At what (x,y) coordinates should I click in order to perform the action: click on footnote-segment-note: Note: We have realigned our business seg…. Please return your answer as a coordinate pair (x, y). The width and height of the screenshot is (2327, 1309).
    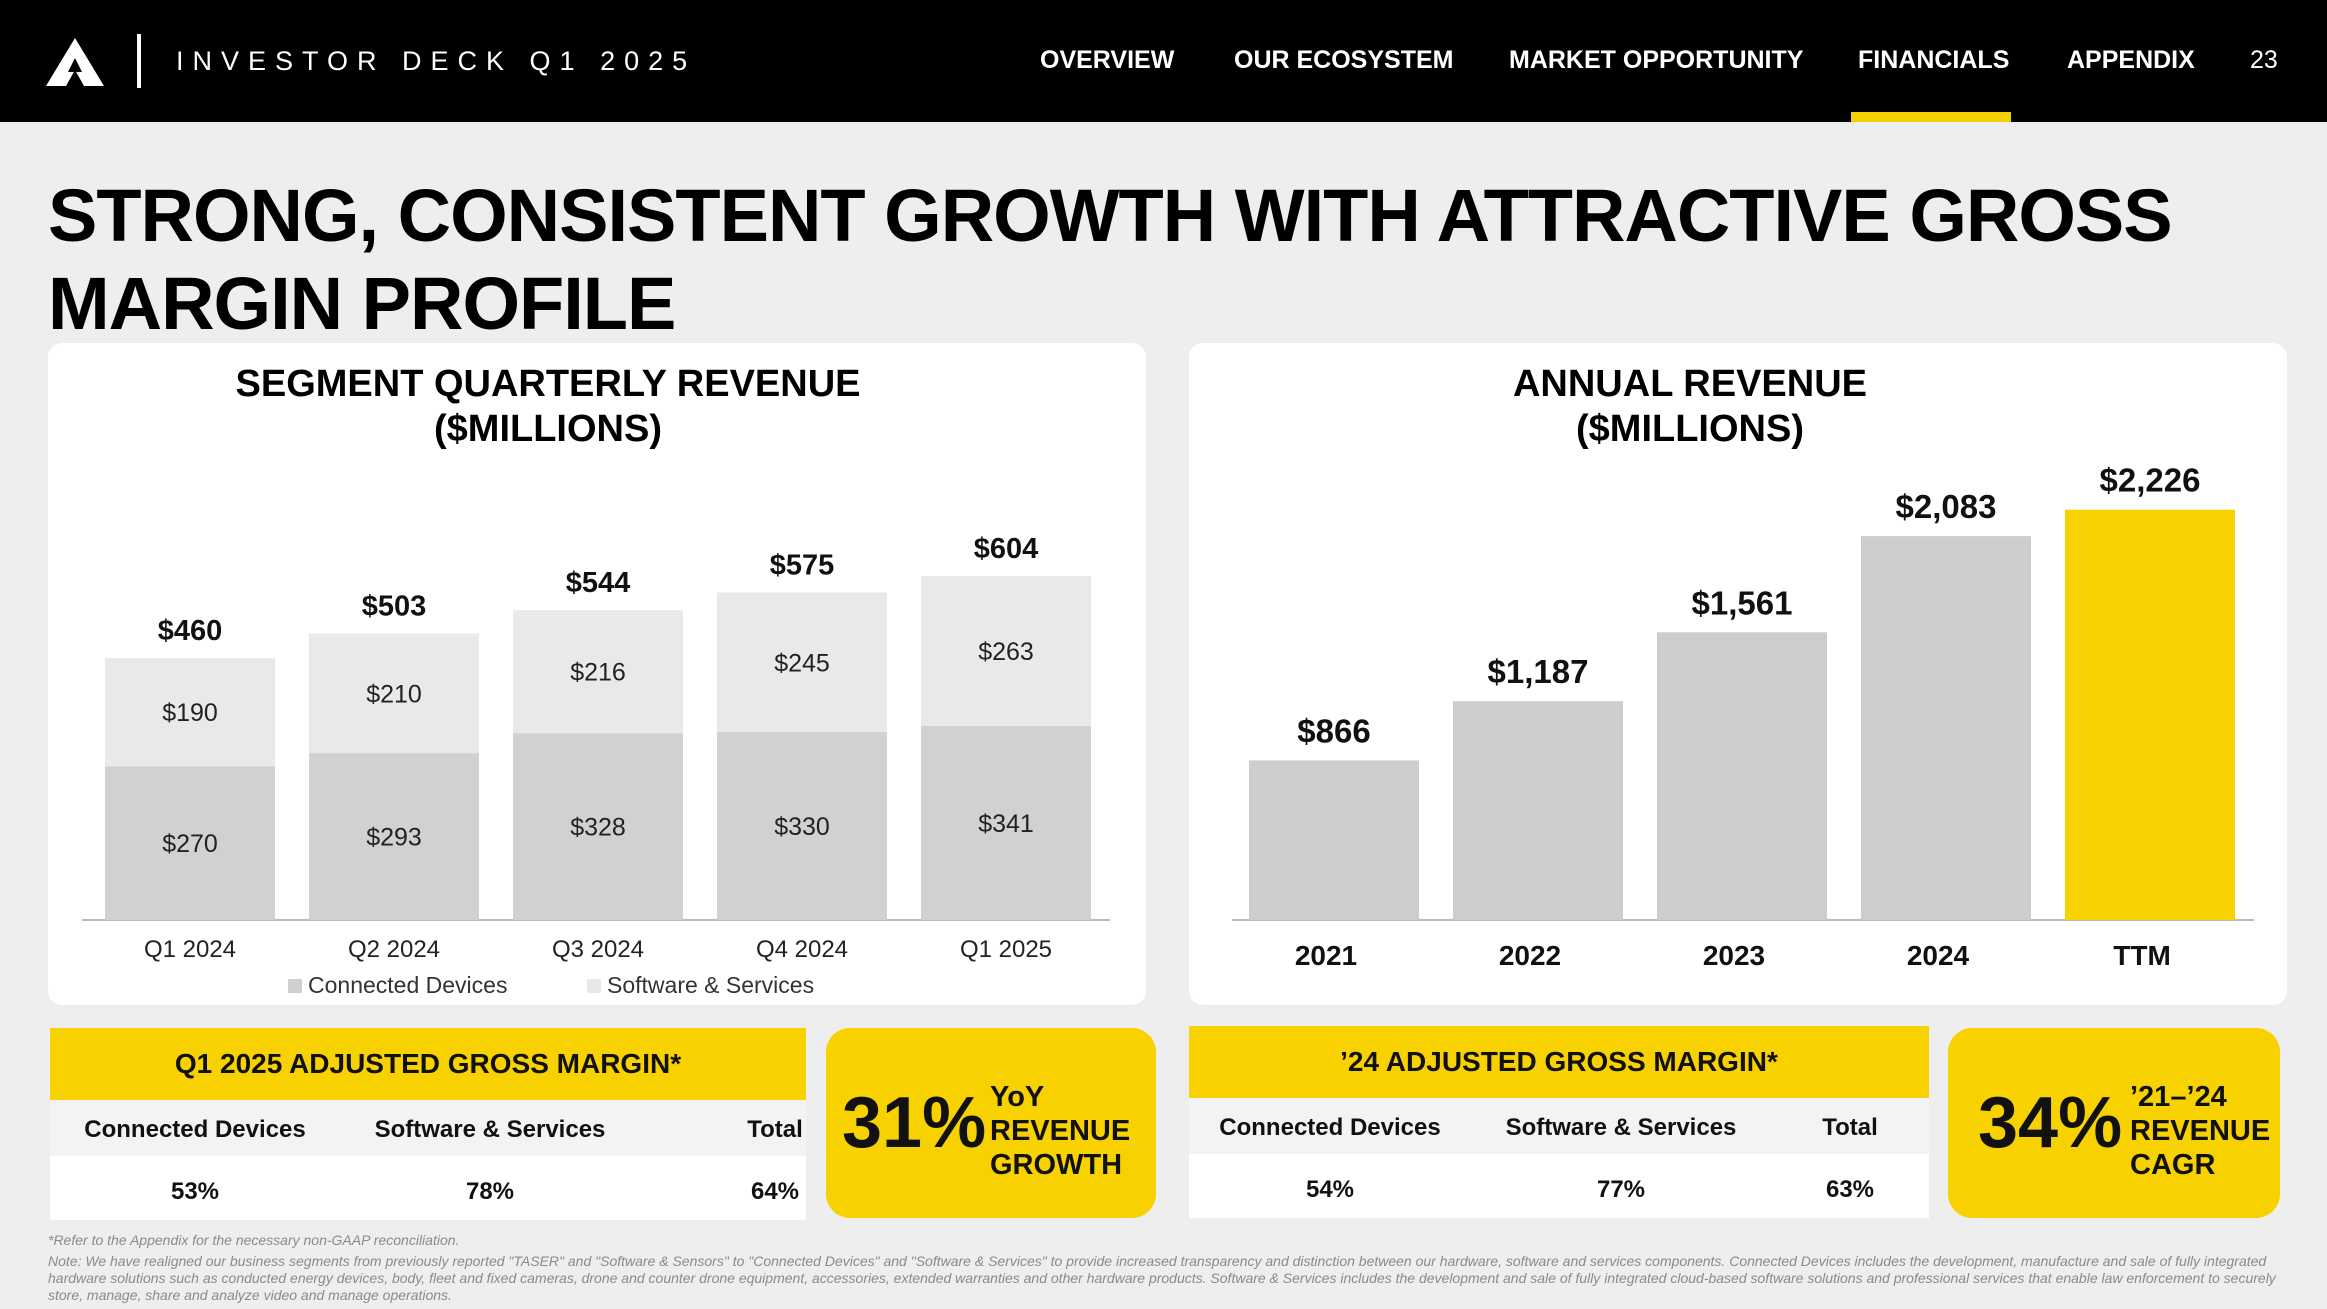
    Looking at the image, I should click on (1162, 1278).